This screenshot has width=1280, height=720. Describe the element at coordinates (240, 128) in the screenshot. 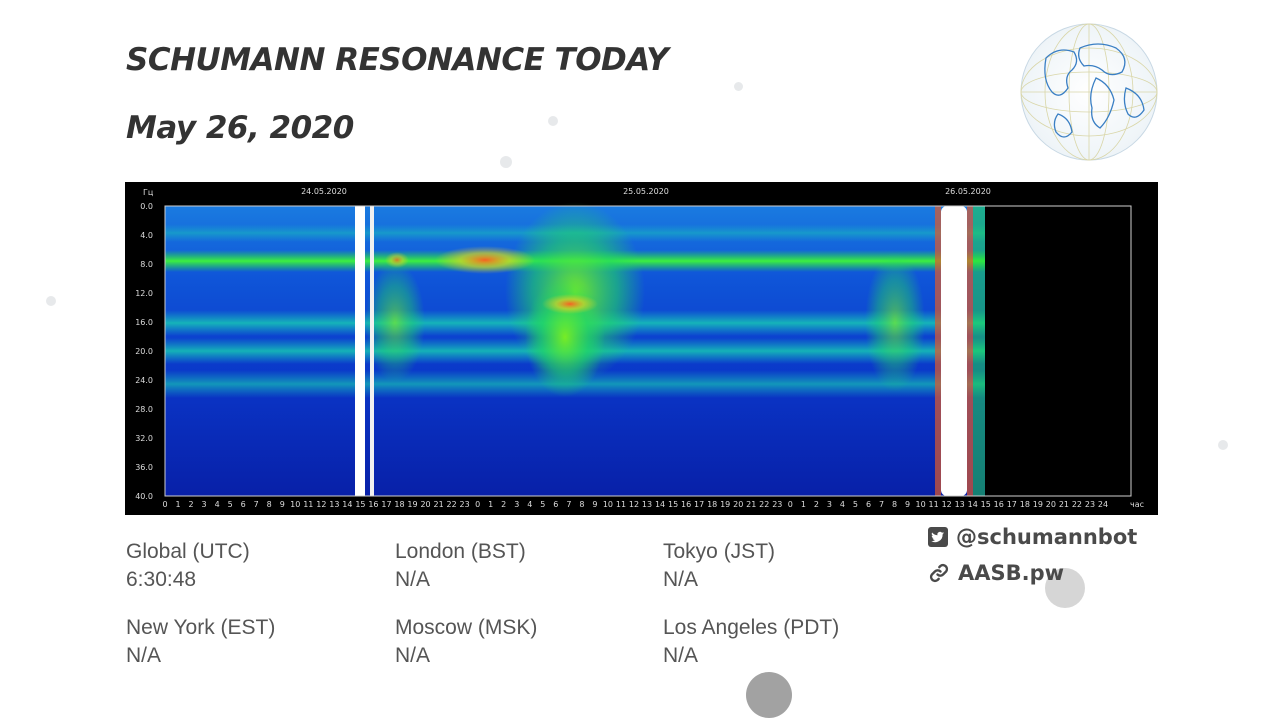

I see `page-date: May 26, 2020` at that location.